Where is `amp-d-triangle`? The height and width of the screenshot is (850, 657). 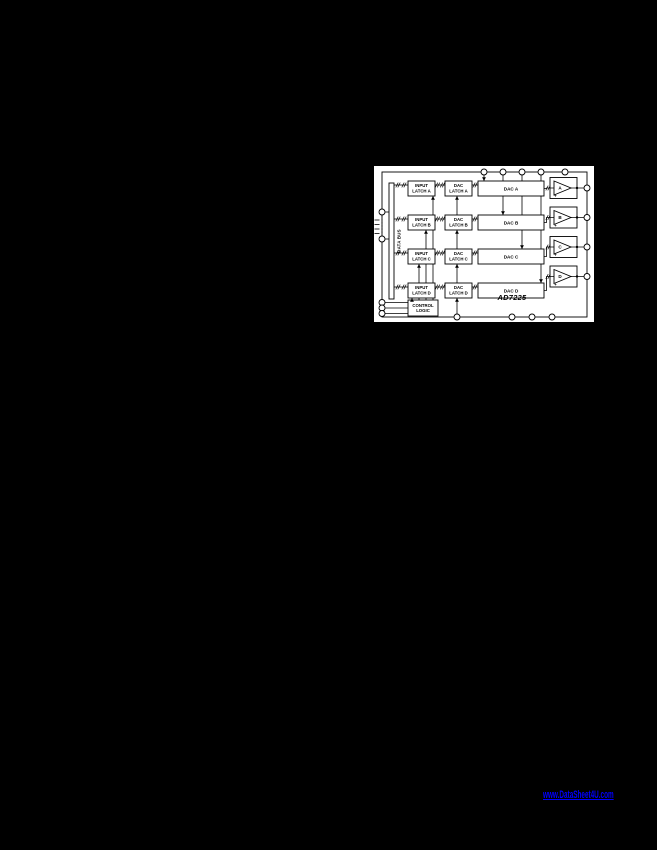 amp-d-triangle is located at coordinates (563, 276).